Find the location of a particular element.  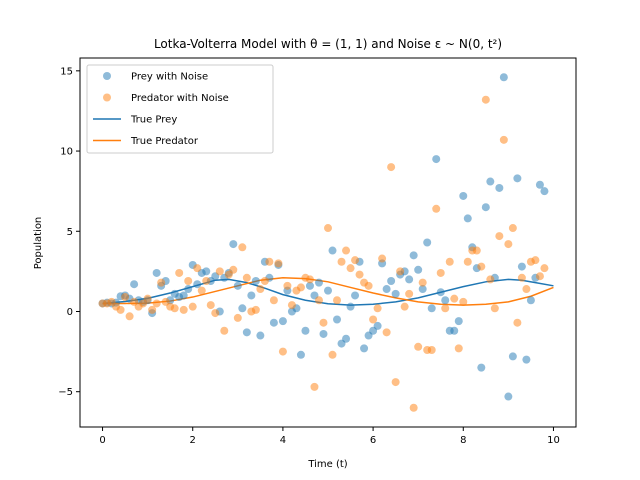

y-tick-label: 10 is located at coordinates (66, 152).